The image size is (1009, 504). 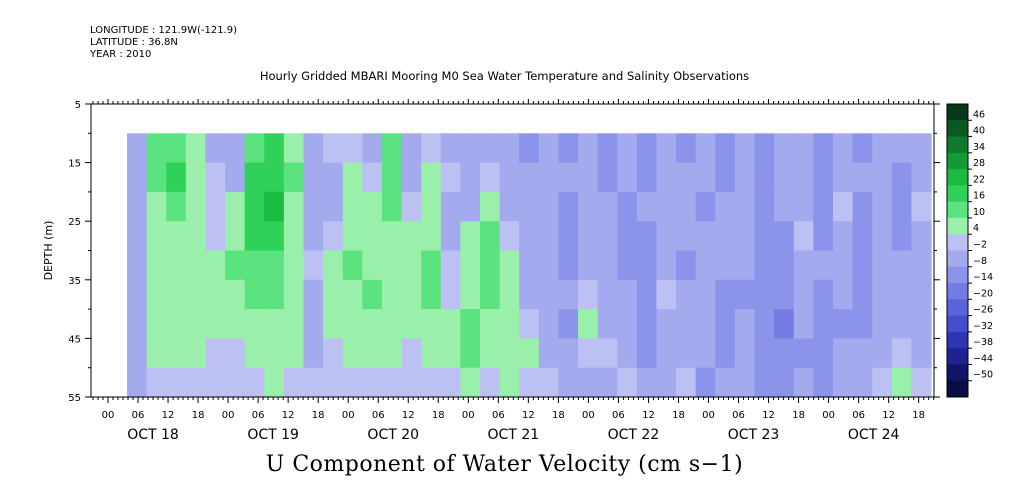 What do you see at coordinates (980, 245) in the screenshot?
I see `colorbar-label: −2` at bounding box center [980, 245].